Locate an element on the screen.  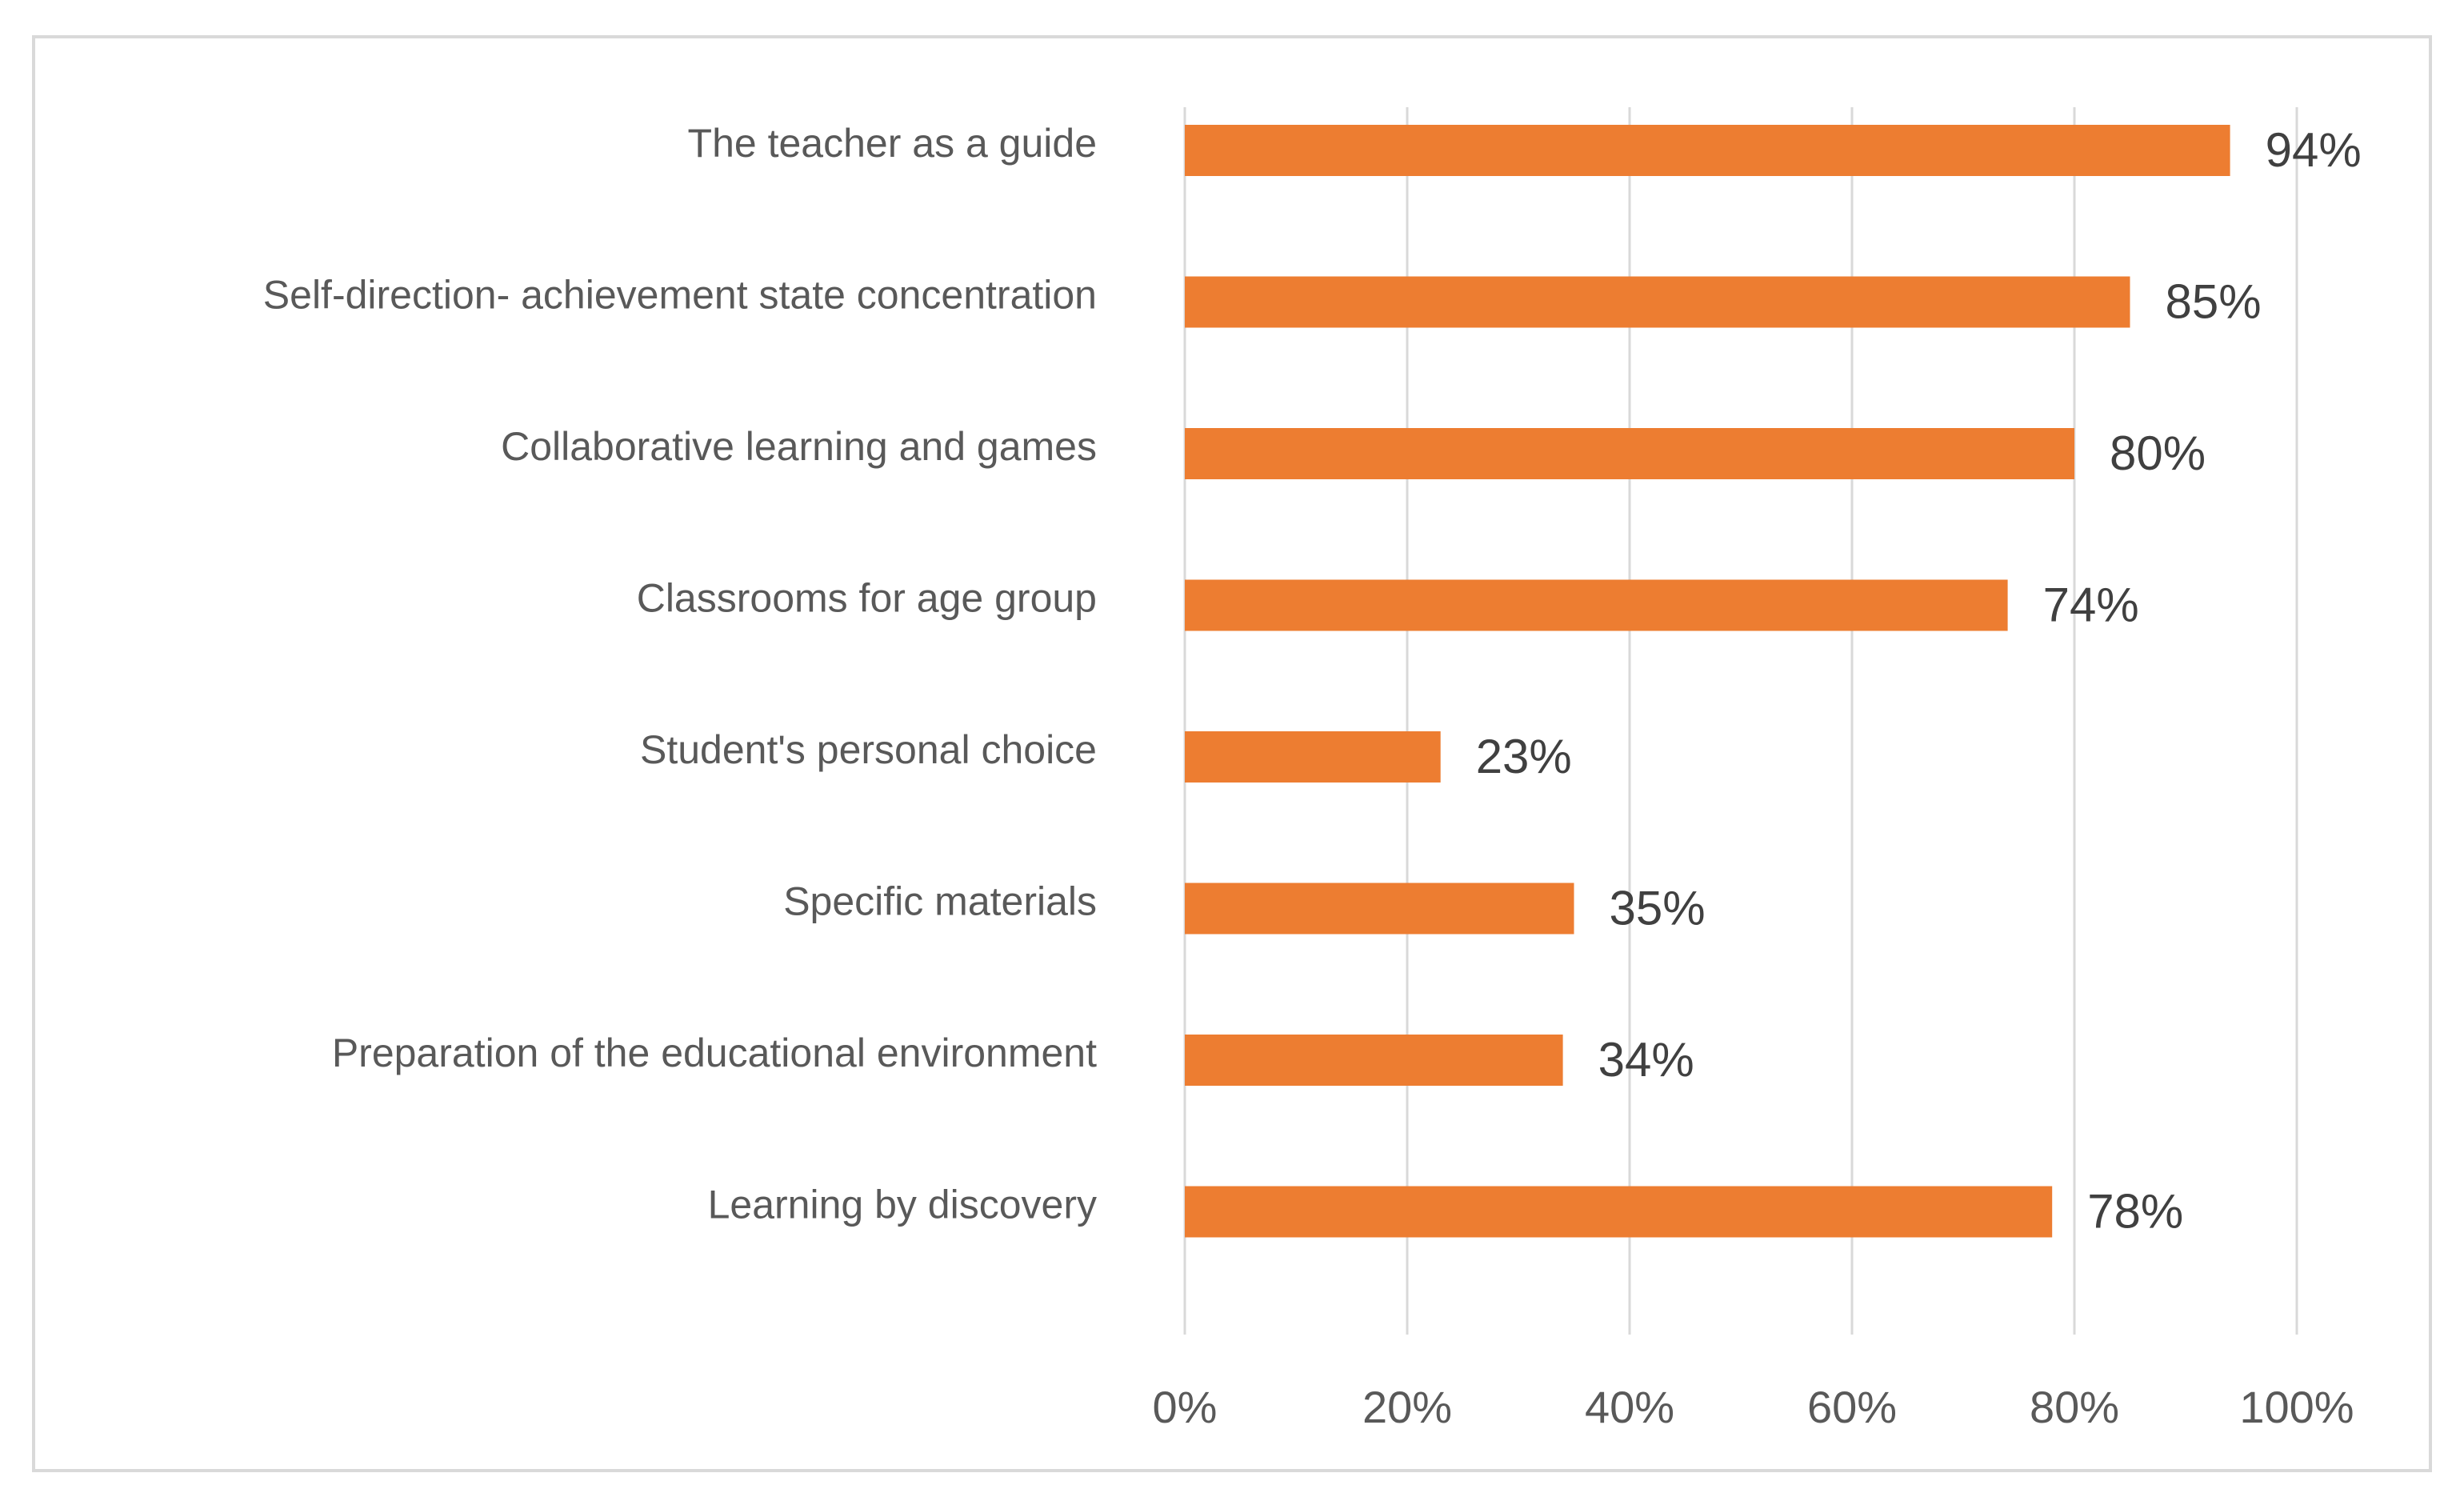
category-label: Learning by discovery is located at coordinates (902, 1205).